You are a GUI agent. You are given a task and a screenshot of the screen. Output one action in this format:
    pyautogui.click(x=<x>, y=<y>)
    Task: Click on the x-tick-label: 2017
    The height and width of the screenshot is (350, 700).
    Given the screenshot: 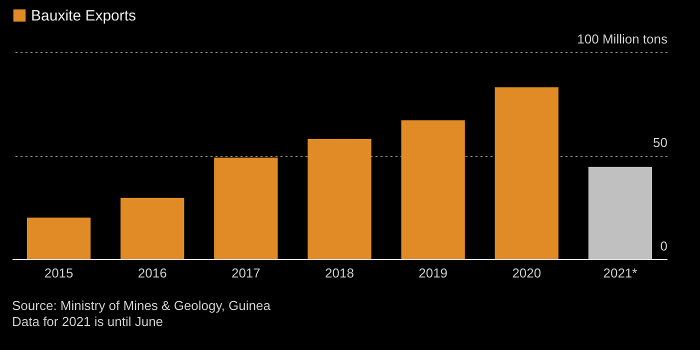 What is the action you would take?
    pyautogui.click(x=245, y=273)
    